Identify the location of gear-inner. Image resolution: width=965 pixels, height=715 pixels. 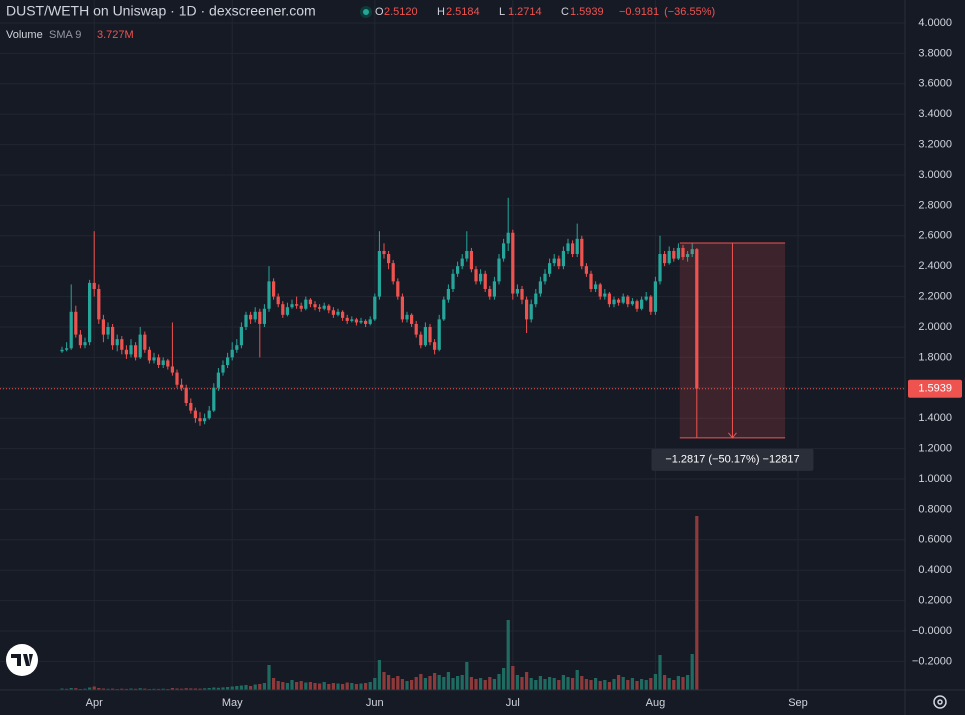
(940, 702).